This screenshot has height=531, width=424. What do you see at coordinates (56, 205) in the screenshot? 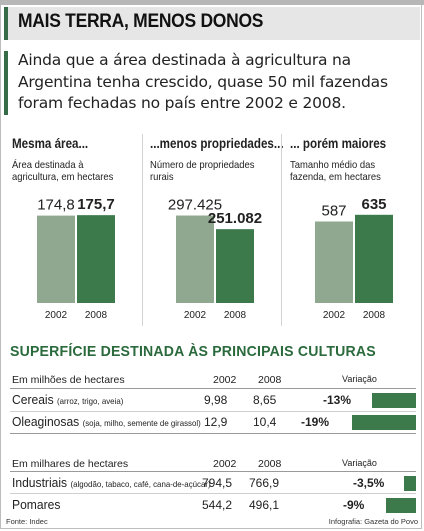
I see `data-label-2002: 174,8` at bounding box center [56, 205].